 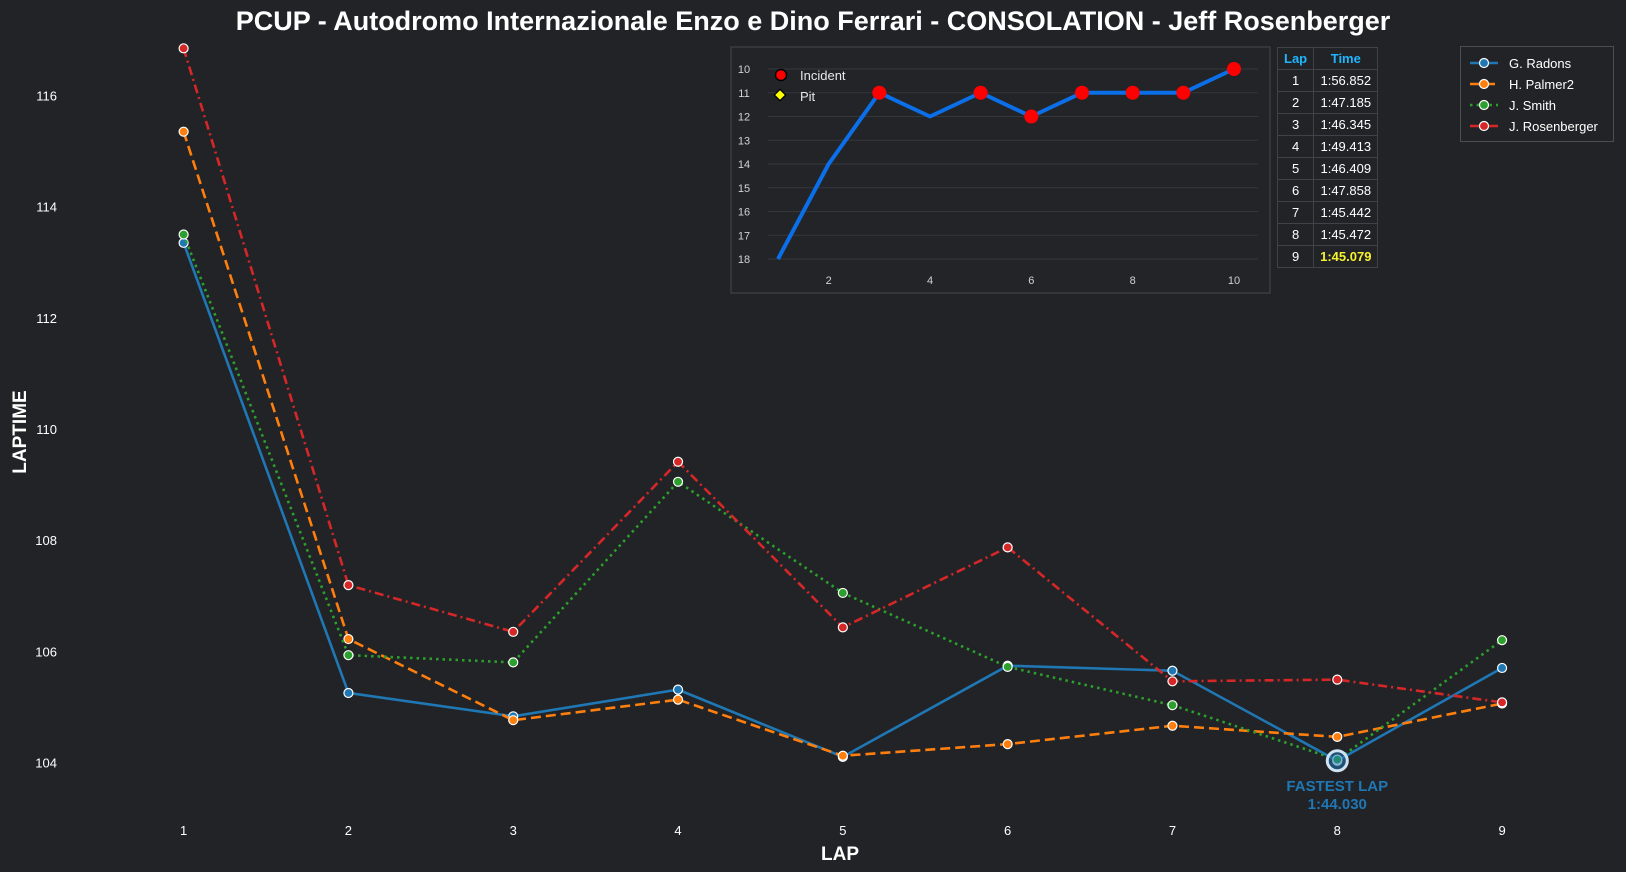 I want to click on x-tick-label: 4, so click(x=677, y=830).